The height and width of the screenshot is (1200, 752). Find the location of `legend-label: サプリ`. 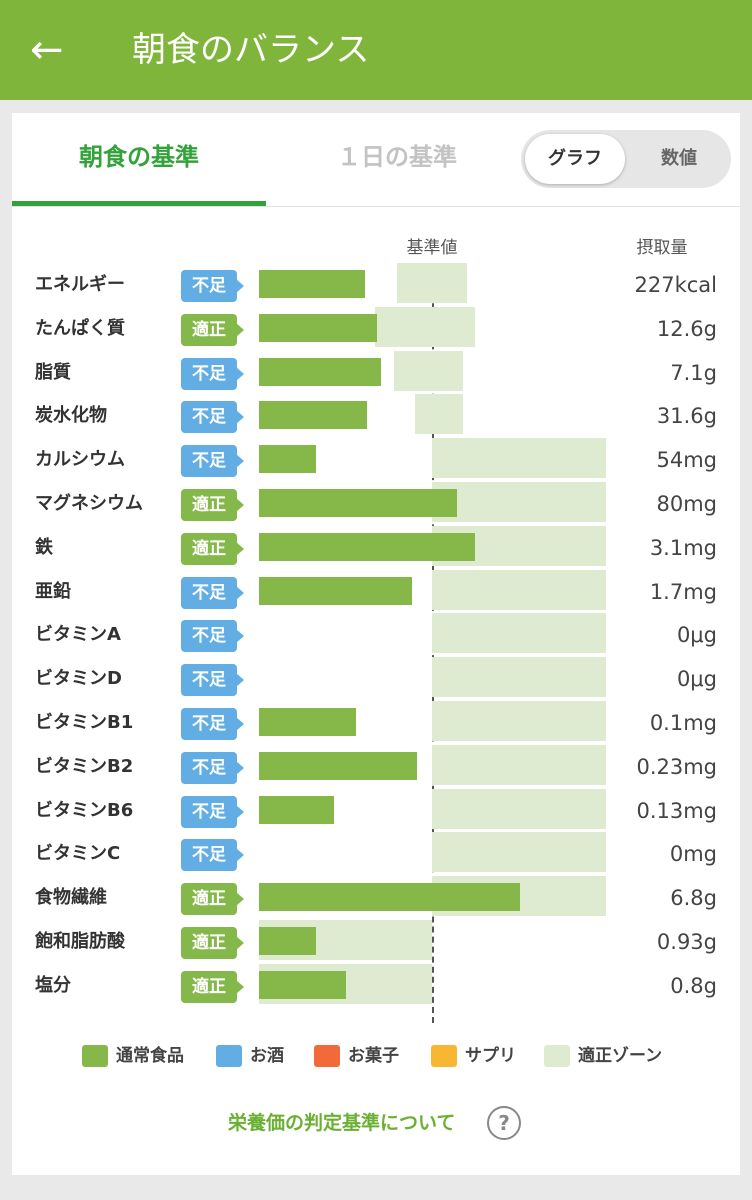

legend-label: サプリ is located at coordinates (490, 1056).